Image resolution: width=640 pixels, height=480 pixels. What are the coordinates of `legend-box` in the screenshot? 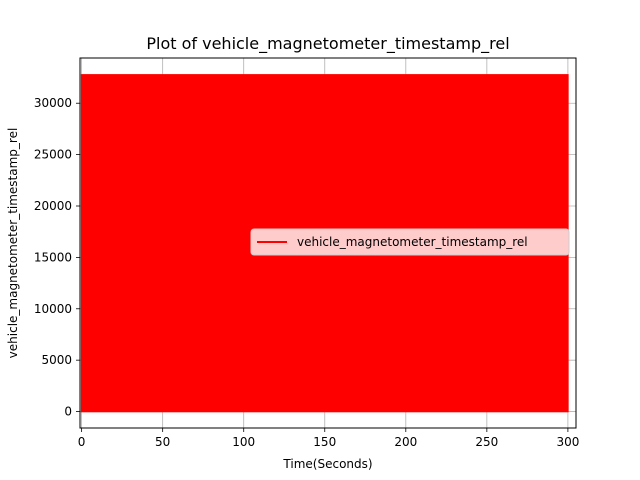 It's located at (410, 242).